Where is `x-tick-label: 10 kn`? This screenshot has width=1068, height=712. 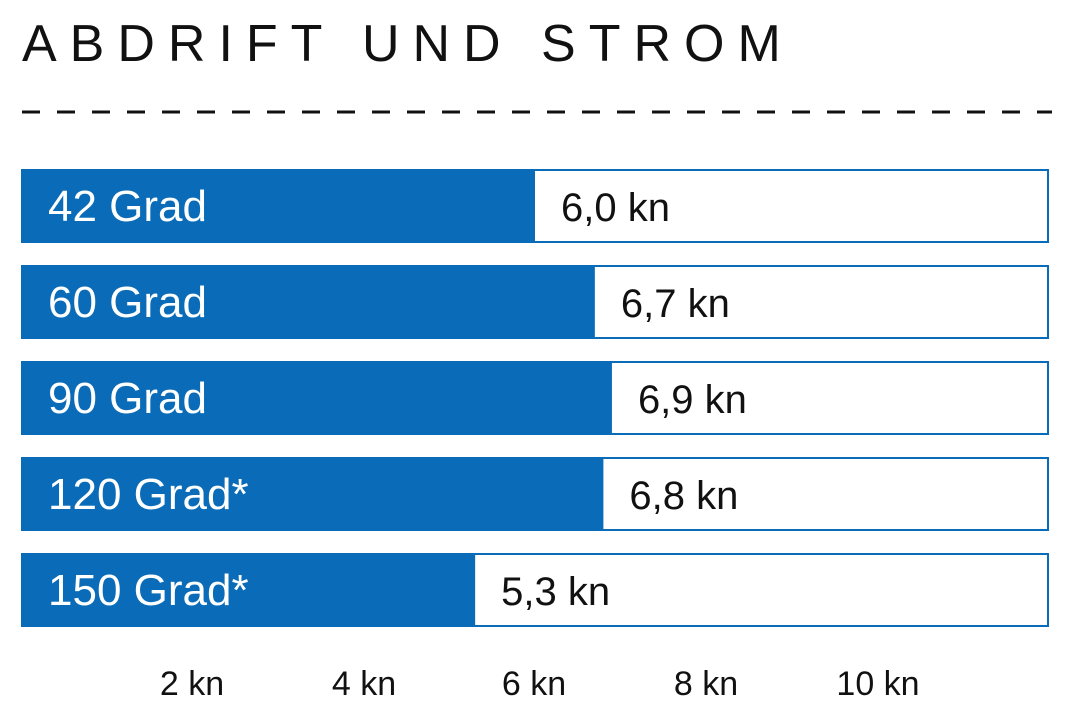 x-tick-label: 10 kn is located at coordinates (877, 684).